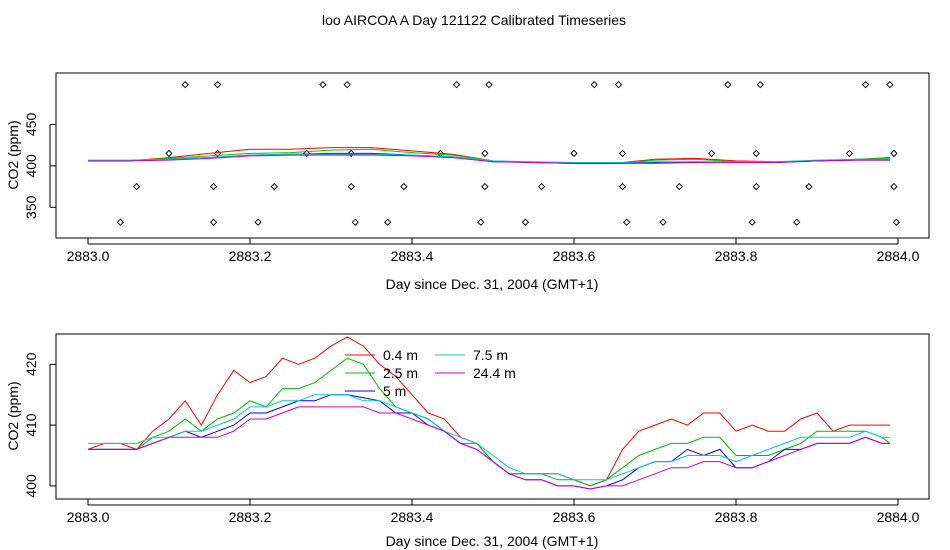  I want to click on legend: 0.4 m 2.5 m 5 m 7.5 m 24.4 m, so click(430, 373).